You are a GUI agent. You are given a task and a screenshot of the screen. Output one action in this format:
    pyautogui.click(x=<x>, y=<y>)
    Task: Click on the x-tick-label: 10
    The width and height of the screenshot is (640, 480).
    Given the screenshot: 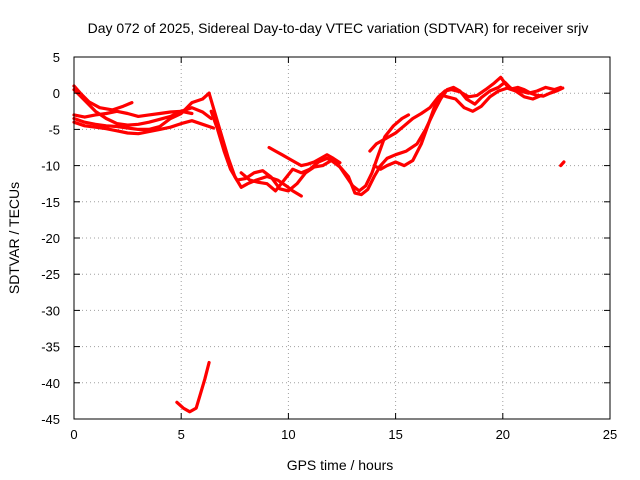 What is the action you would take?
    pyautogui.click(x=288, y=434)
    